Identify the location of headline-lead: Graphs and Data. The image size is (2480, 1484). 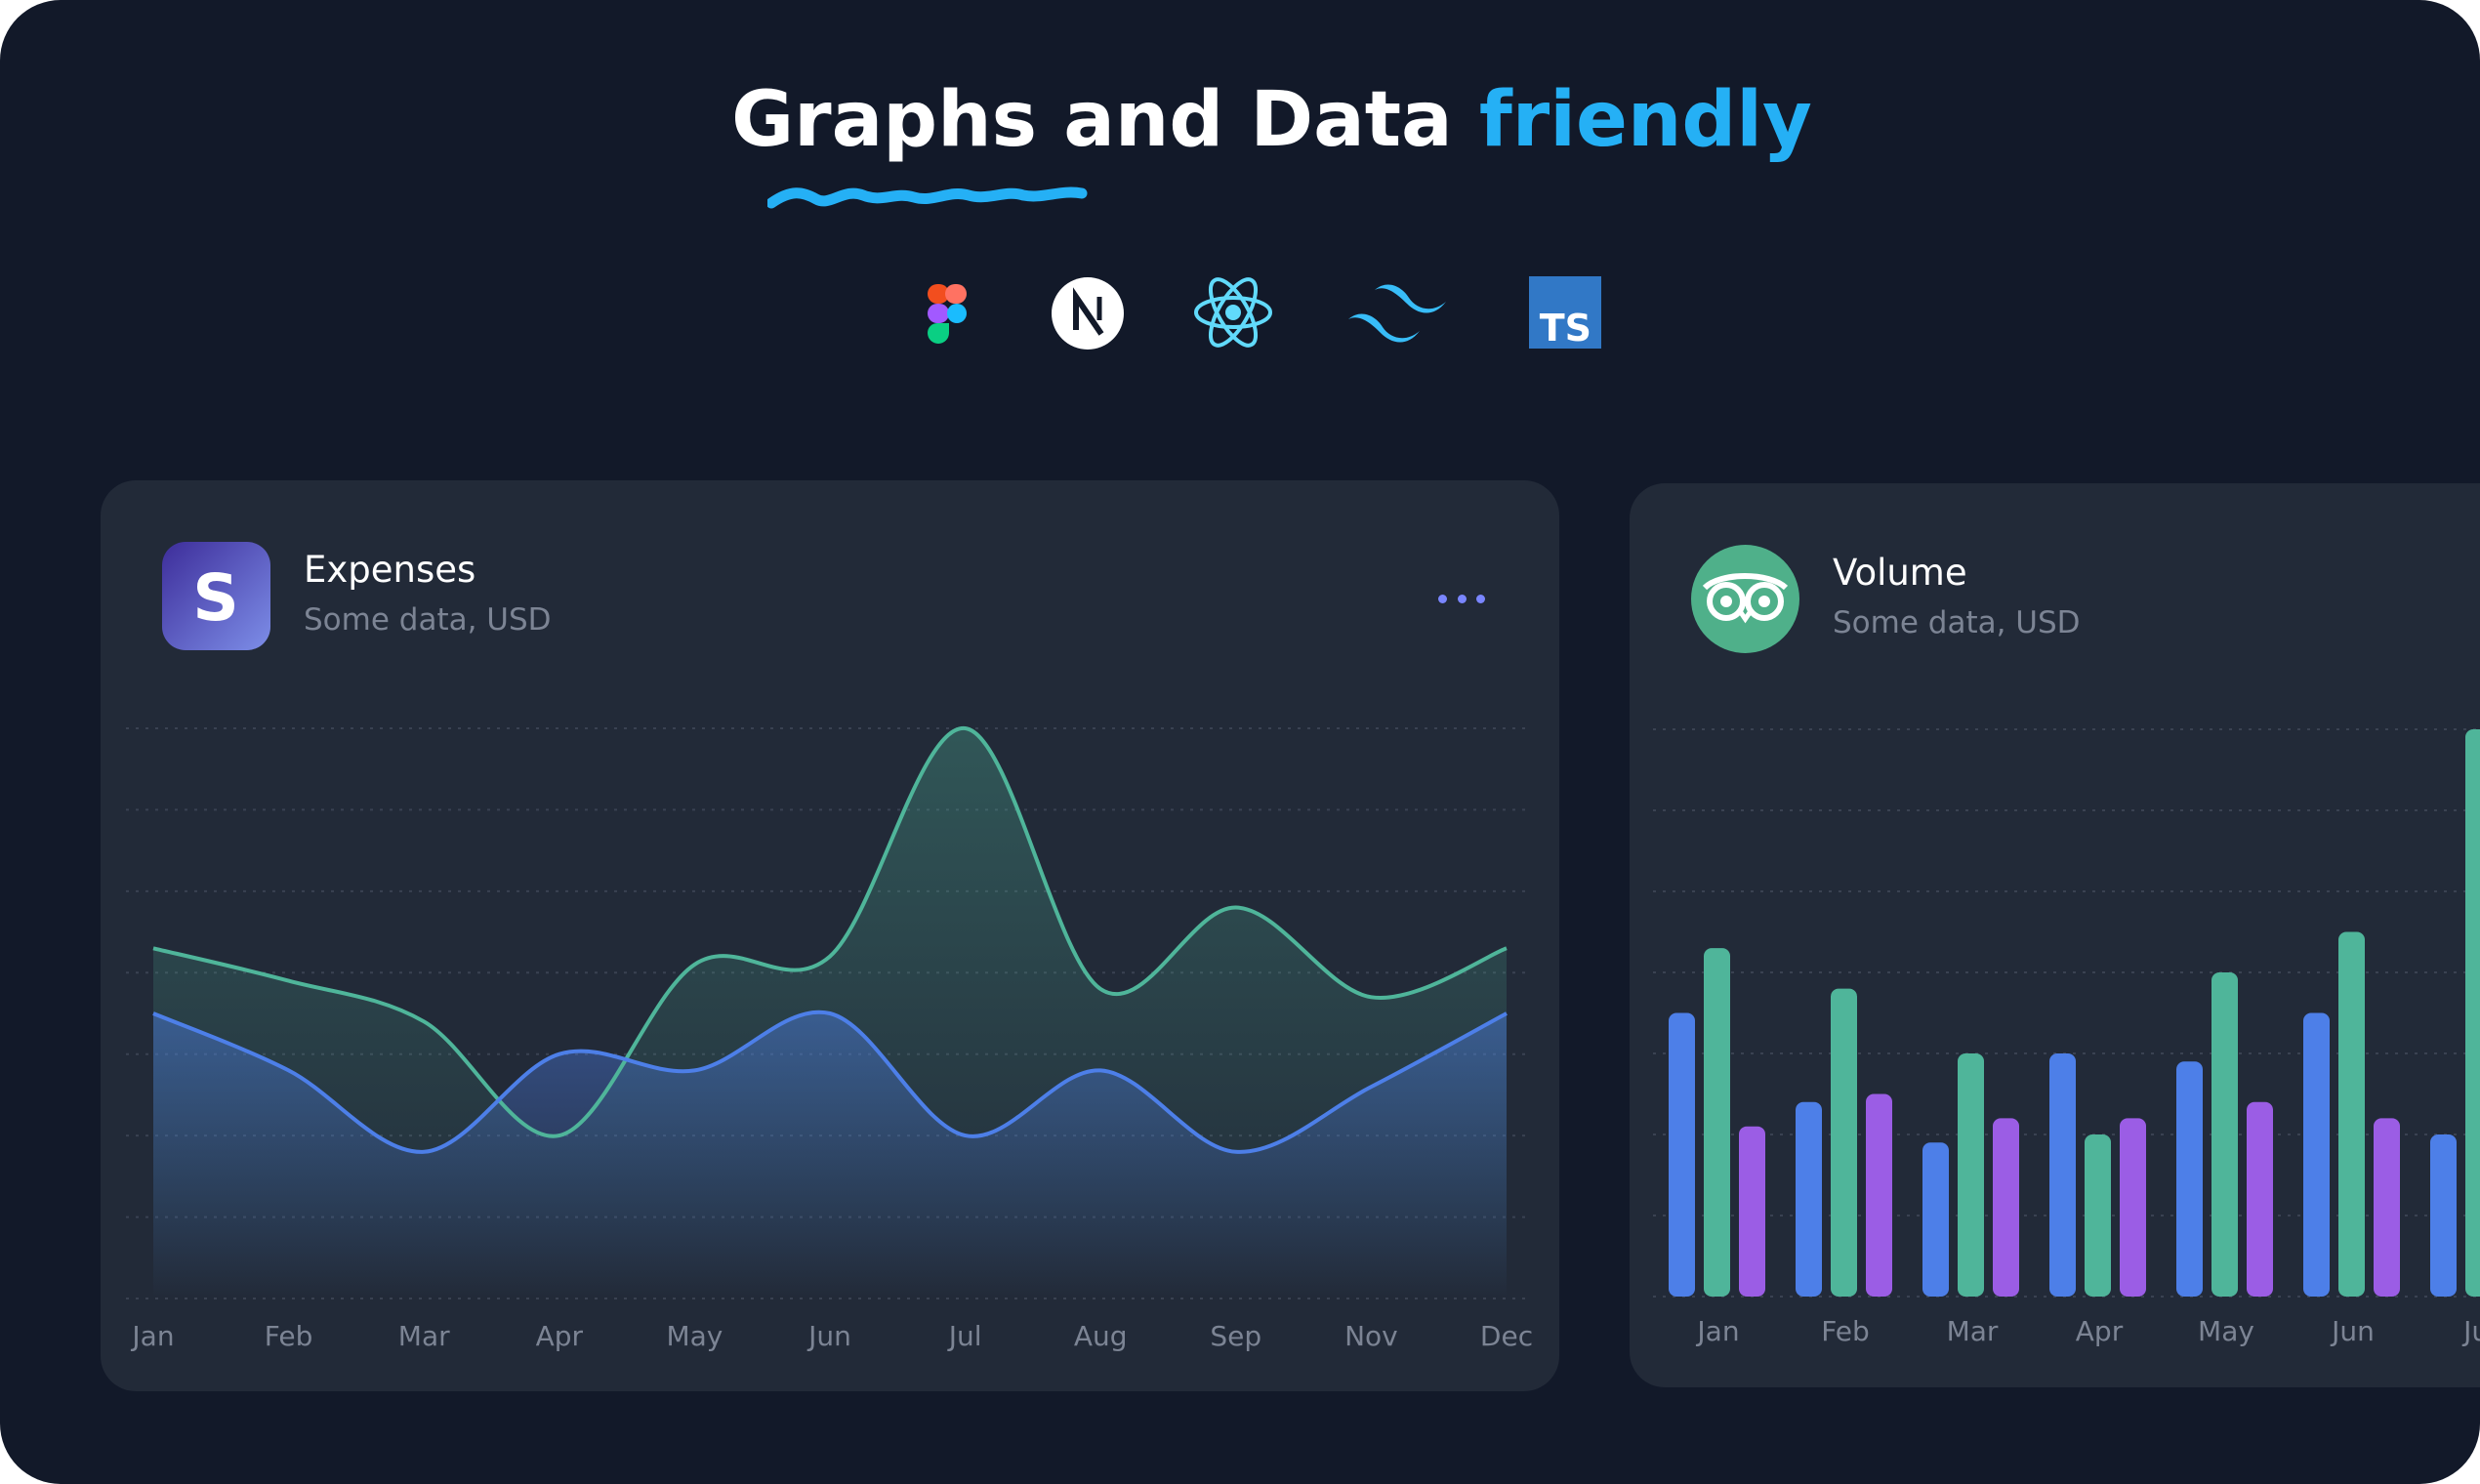
(1105, 120).